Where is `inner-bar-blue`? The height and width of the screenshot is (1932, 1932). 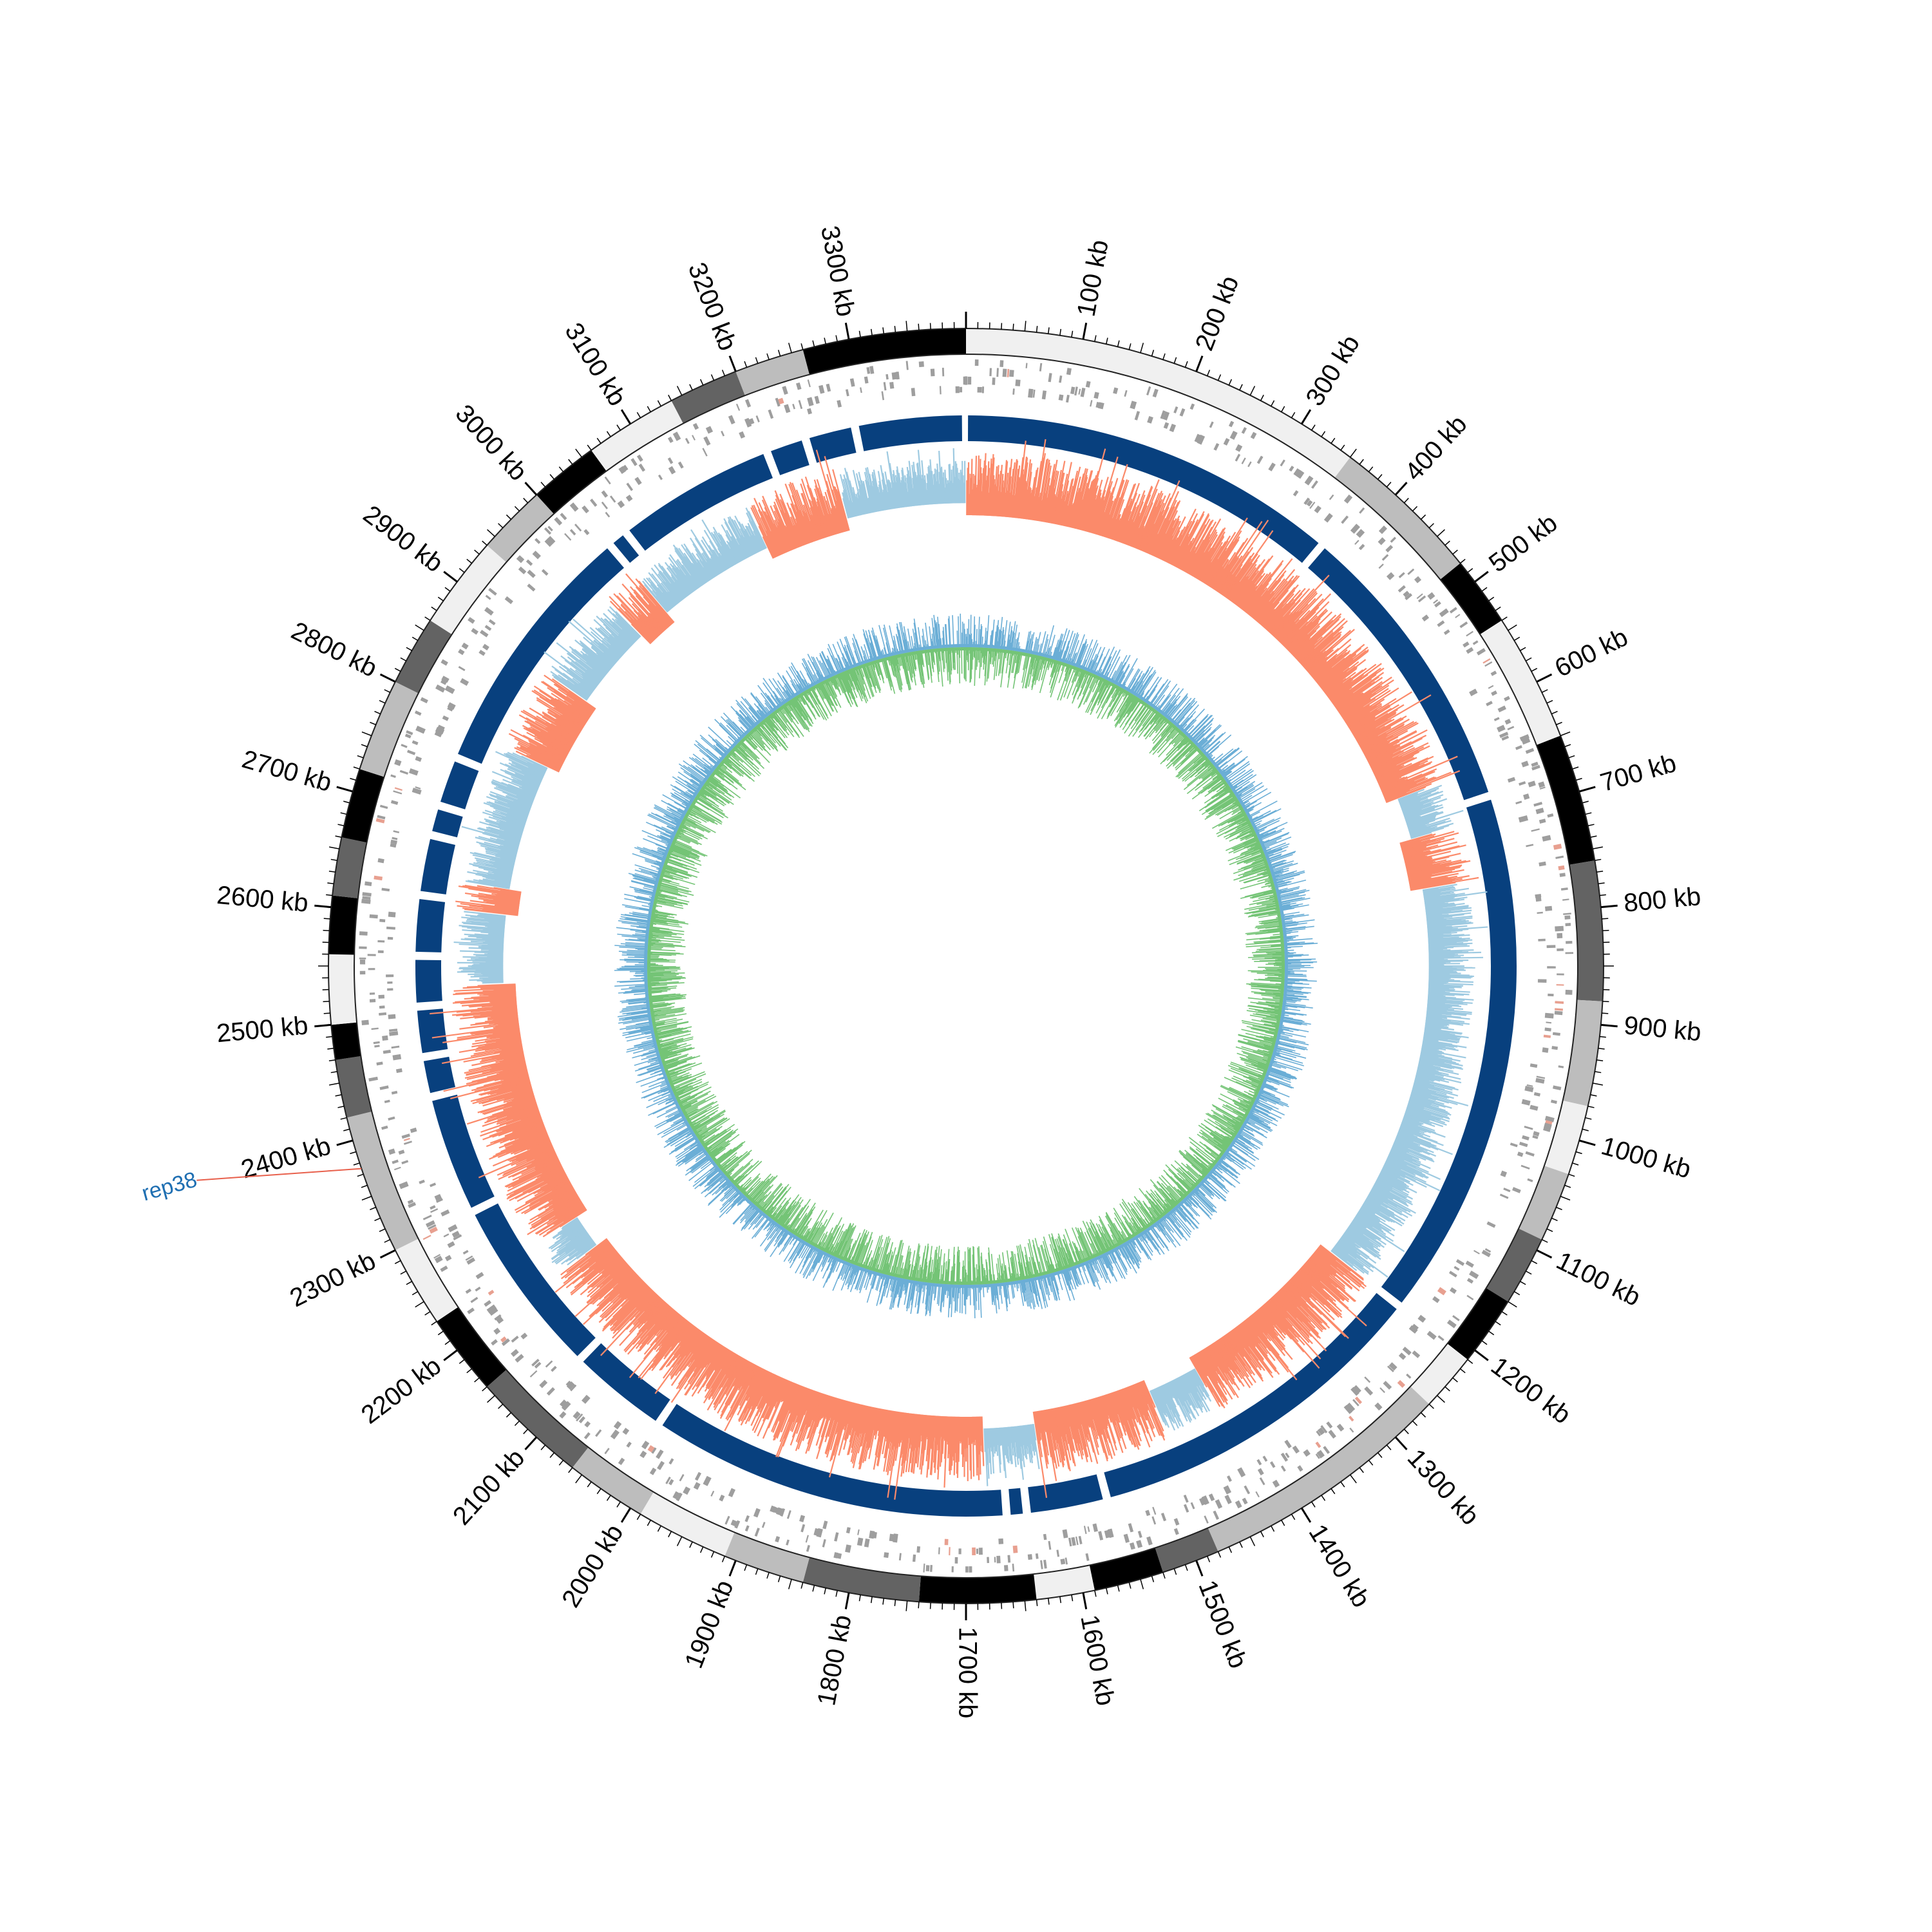 inner-bar-blue is located at coordinates (975, 636).